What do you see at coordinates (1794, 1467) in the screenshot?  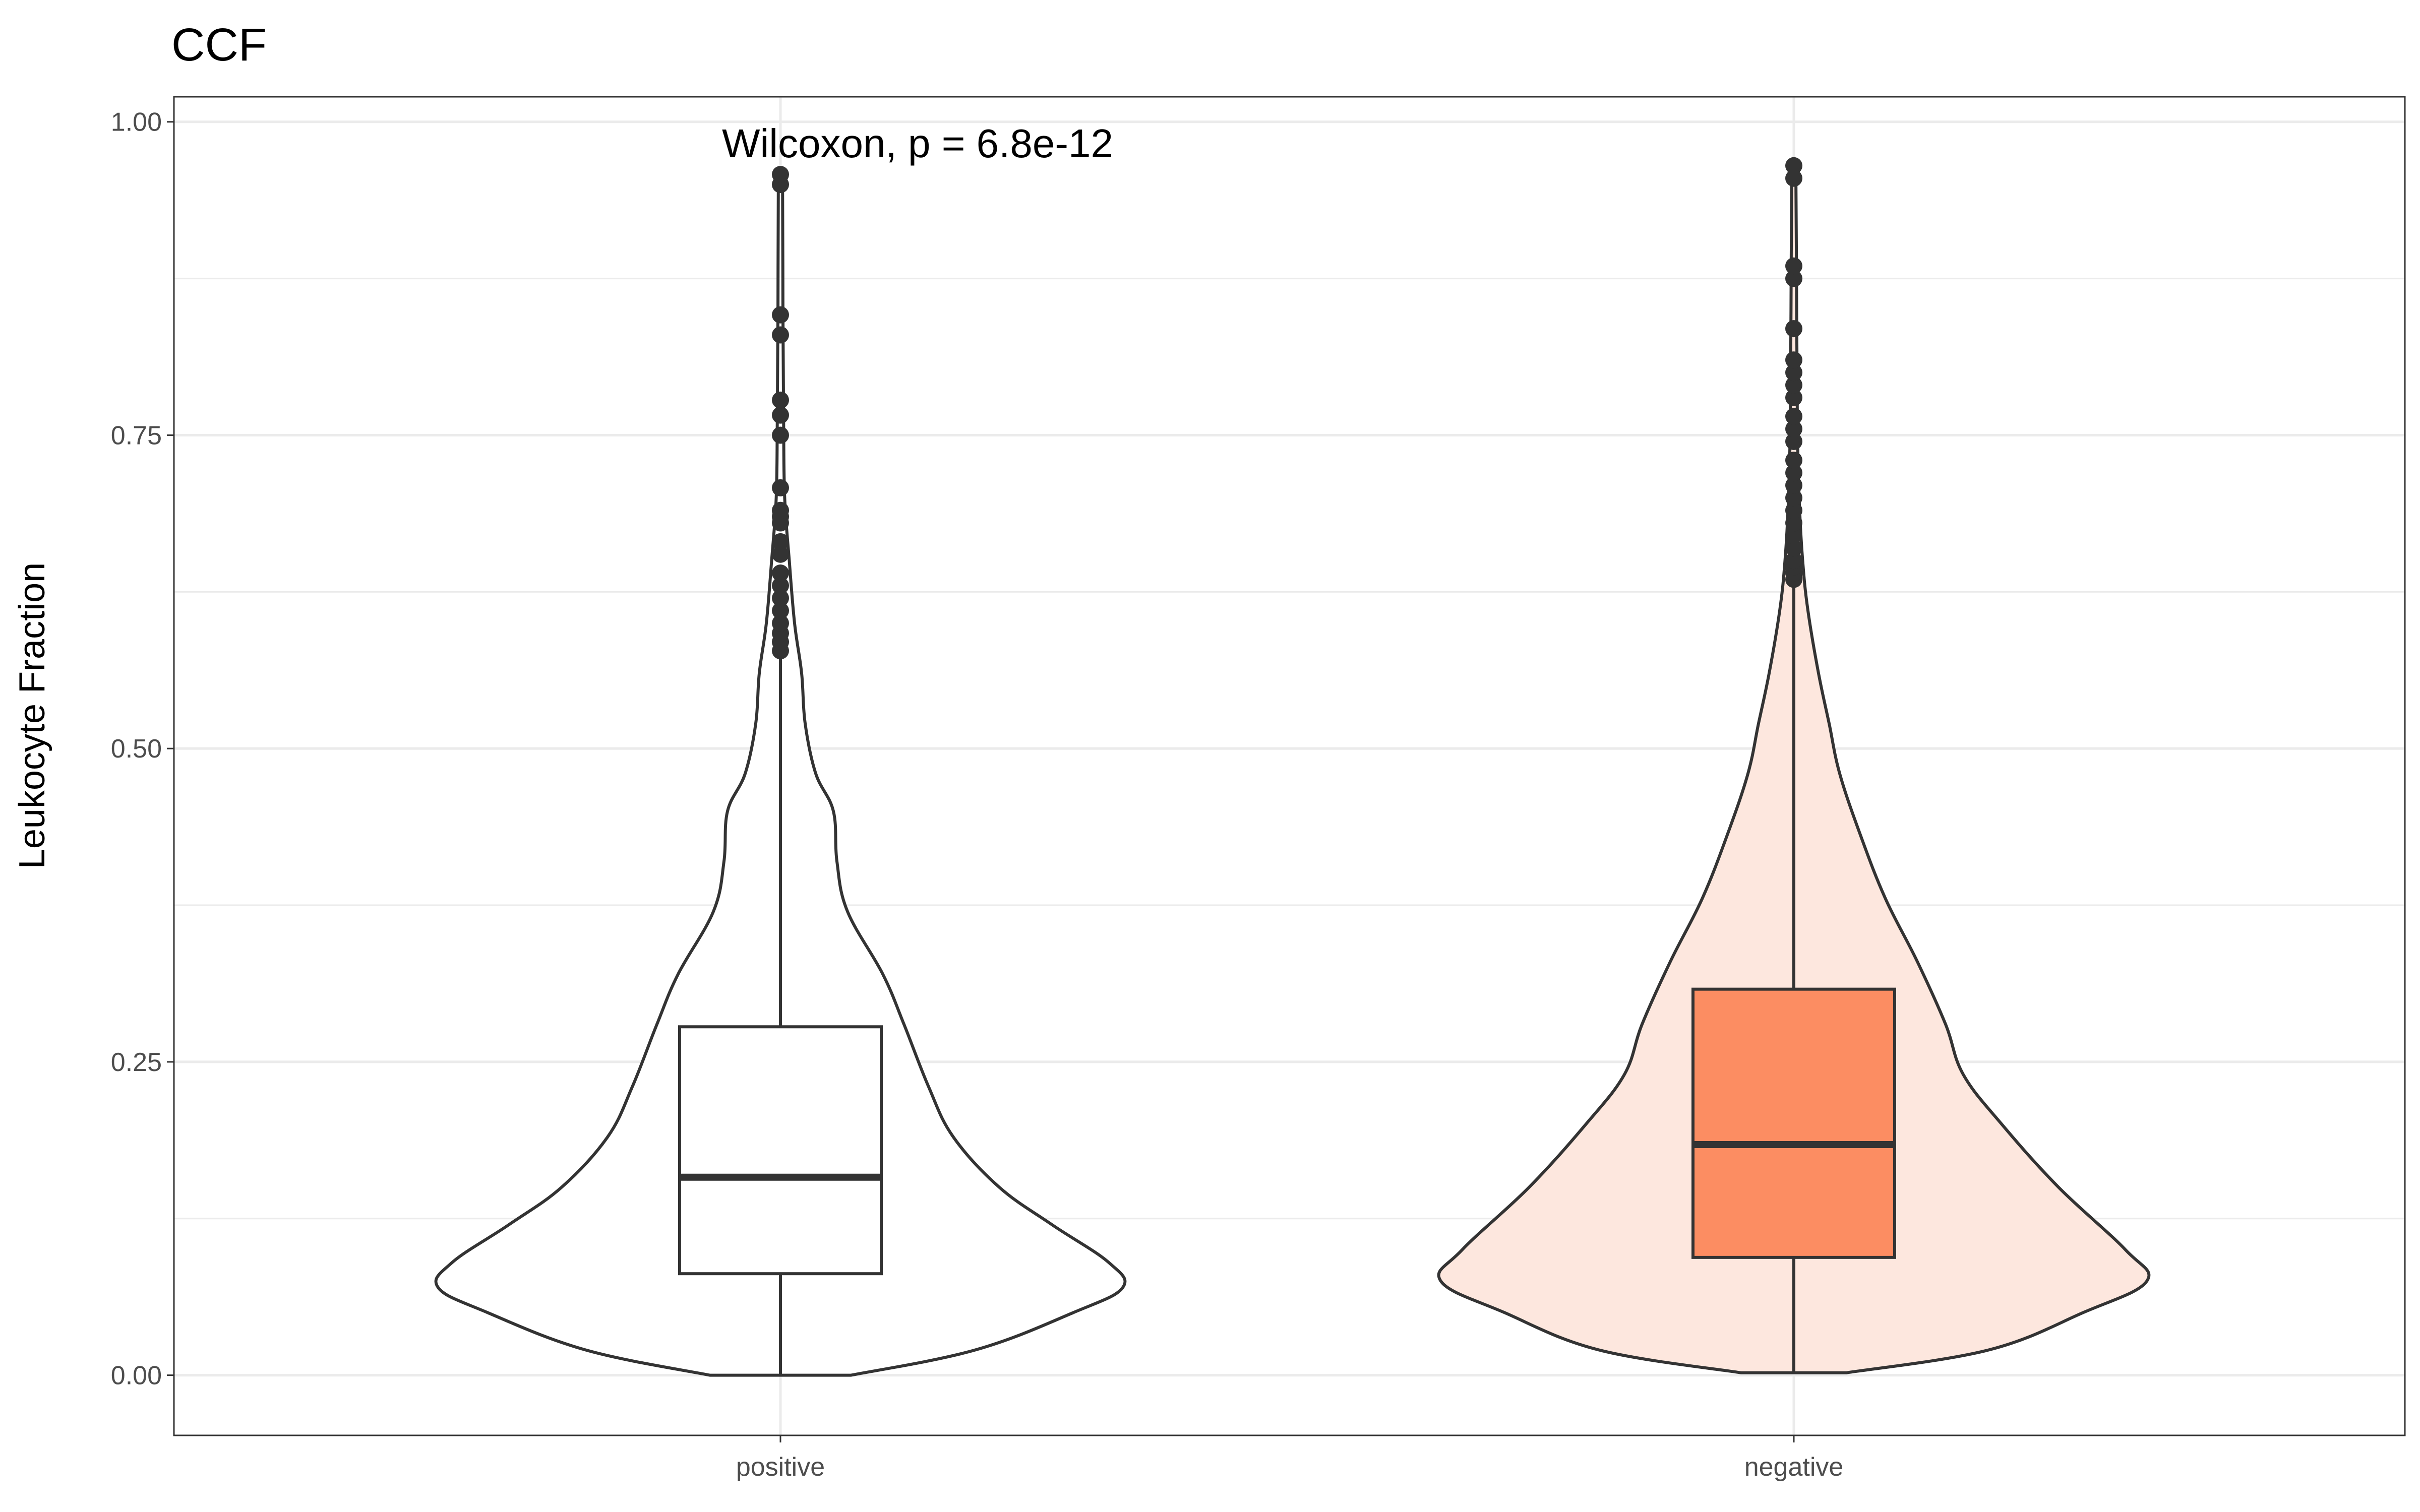 I see `x-tick-label-negative: negative` at bounding box center [1794, 1467].